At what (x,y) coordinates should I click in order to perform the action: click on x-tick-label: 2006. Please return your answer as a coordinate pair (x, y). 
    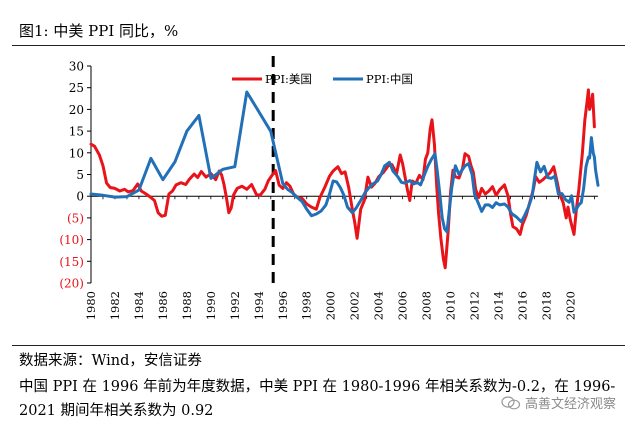
    Looking at the image, I should click on (403, 305).